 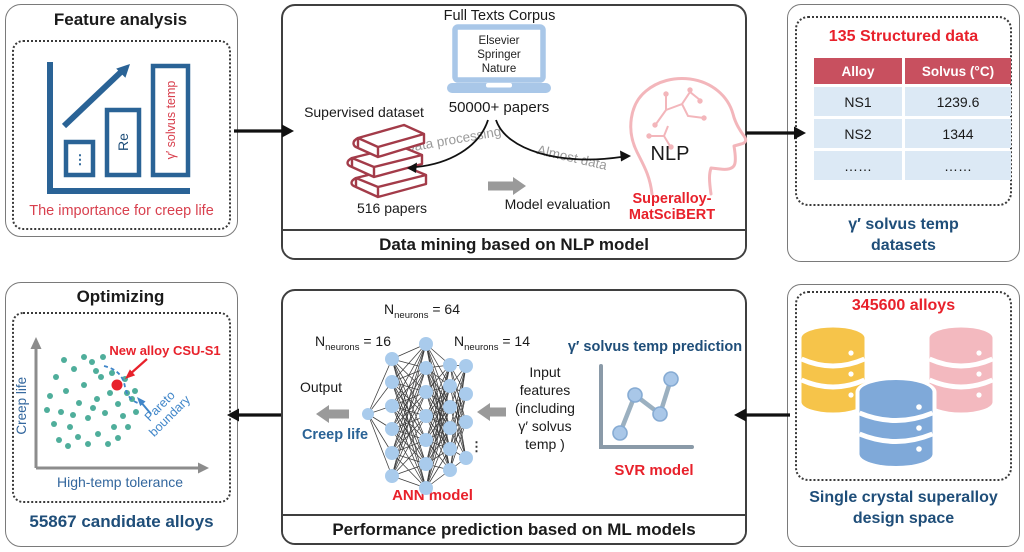 What do you see at coordinates (499, 16) in the screenshot?
I see `corpus-title: Full Texts Corpus` at bounding box center [499, 16].